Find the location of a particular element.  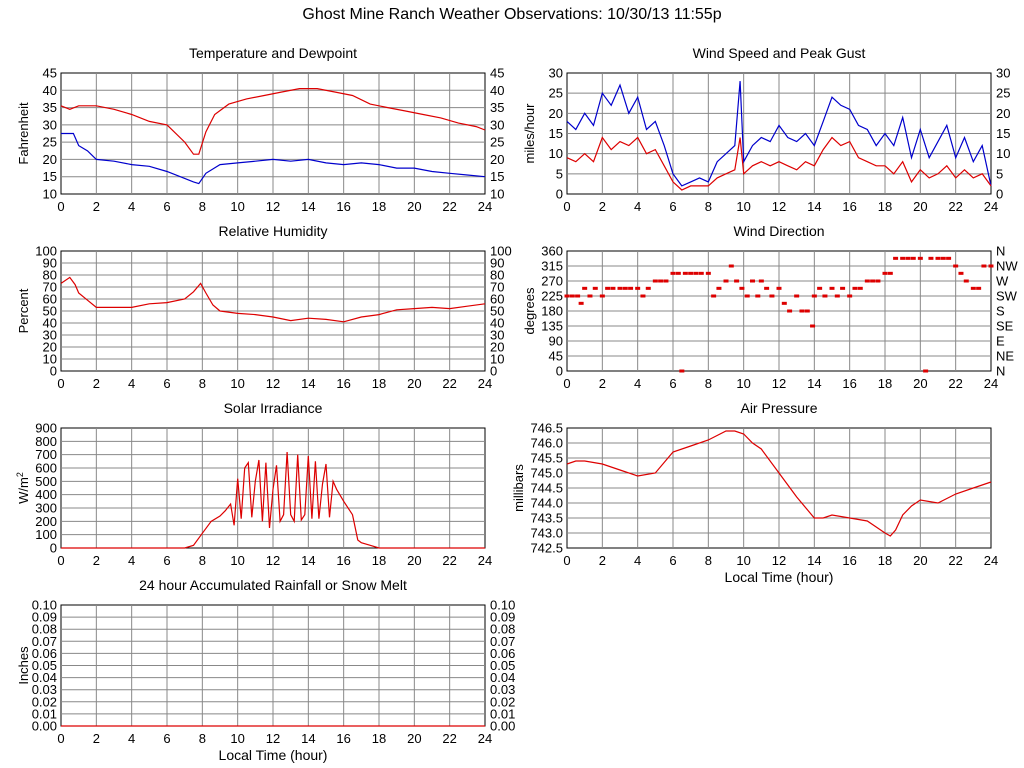

temperature-ytick-label: 40 is located at coordinates (50, 90).